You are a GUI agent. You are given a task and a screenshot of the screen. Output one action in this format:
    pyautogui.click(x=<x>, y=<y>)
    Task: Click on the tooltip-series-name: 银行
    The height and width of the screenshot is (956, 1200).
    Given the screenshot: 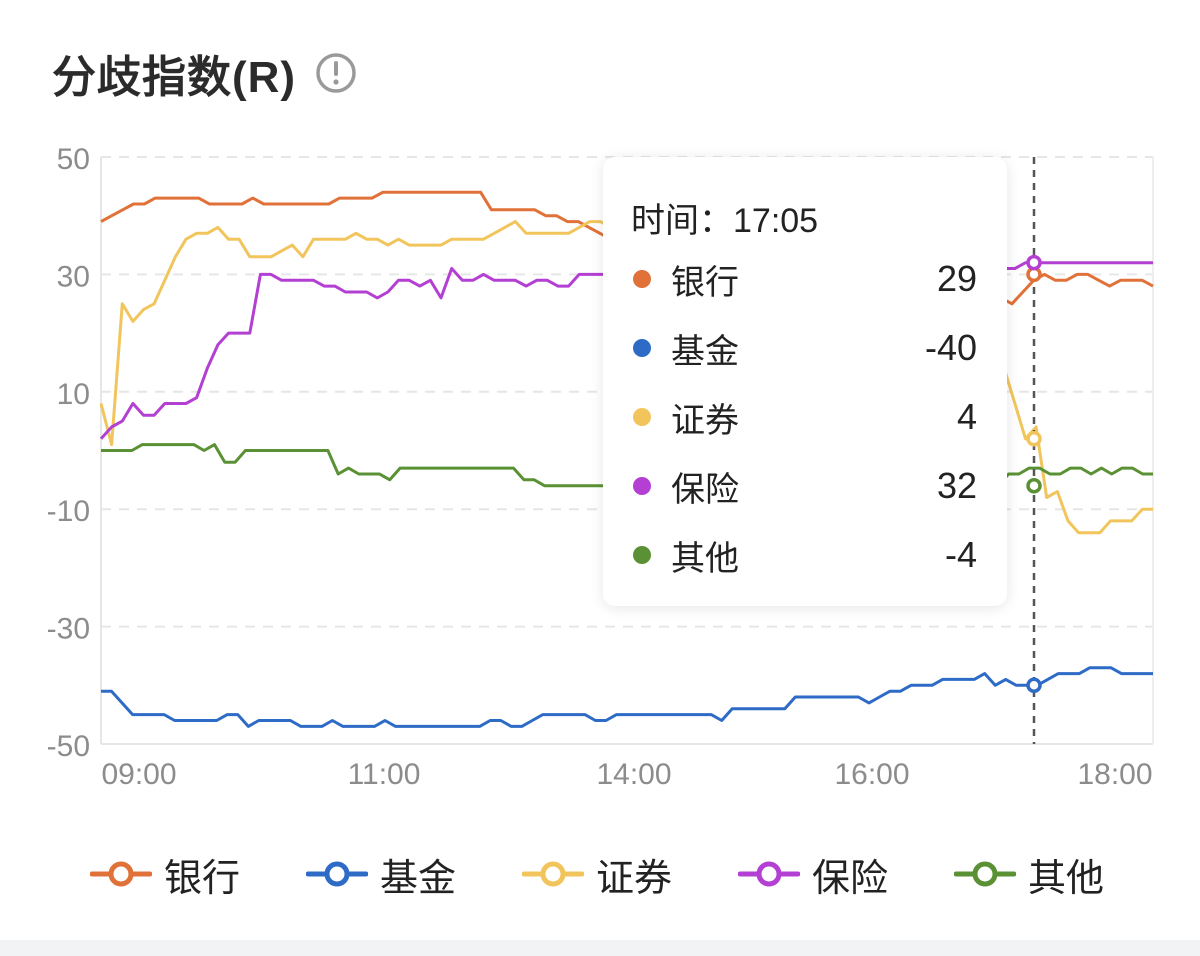 What is the action you would take?
    pyautogui.click(x=705, y=282)
    